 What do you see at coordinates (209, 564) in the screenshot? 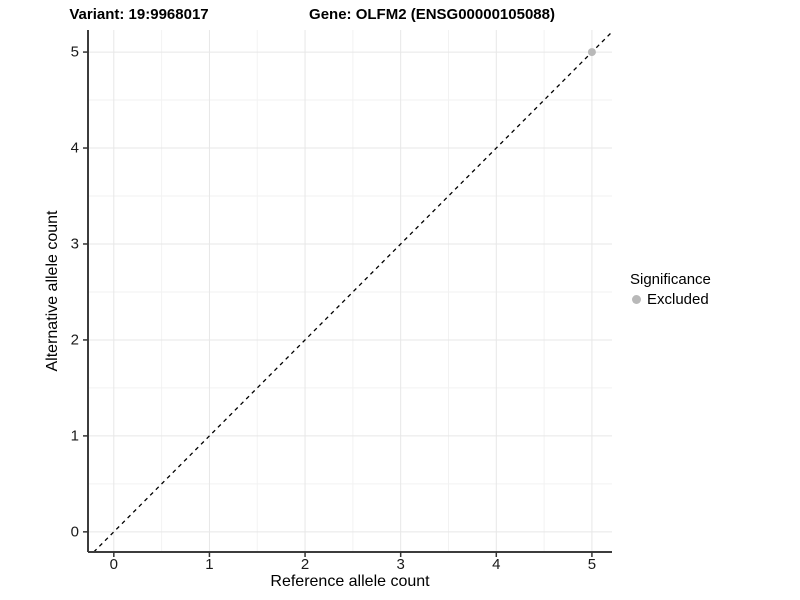
I see `x-tick-label: 1` at bounding box center [209, 564].